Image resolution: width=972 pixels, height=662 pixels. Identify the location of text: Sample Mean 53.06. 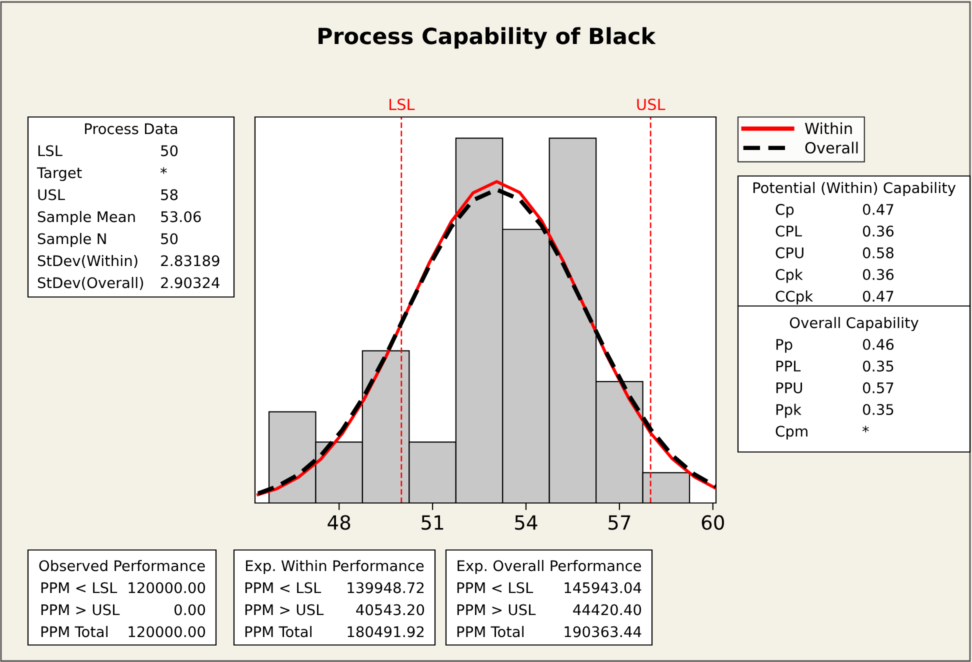
(119, 218).